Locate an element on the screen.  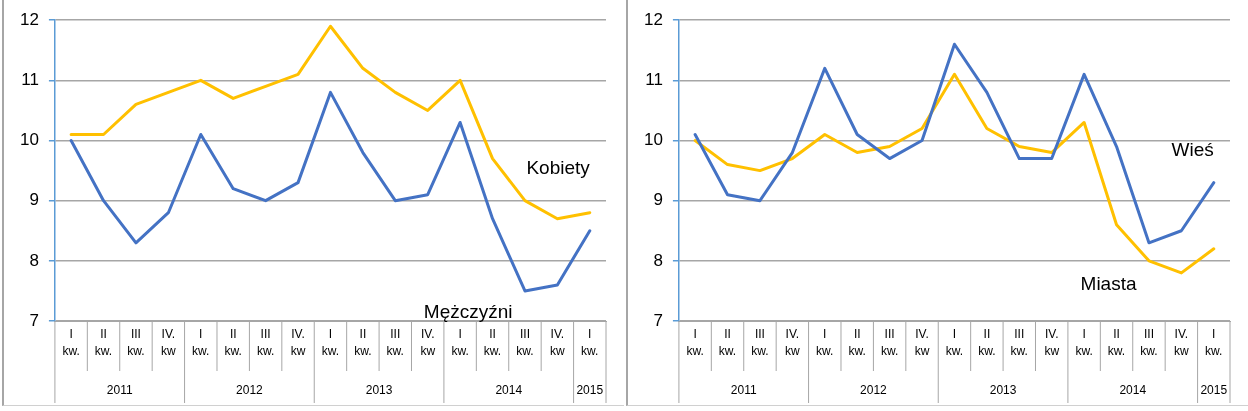
series-label: Mężczyźni is located at coordinates (468, 311).